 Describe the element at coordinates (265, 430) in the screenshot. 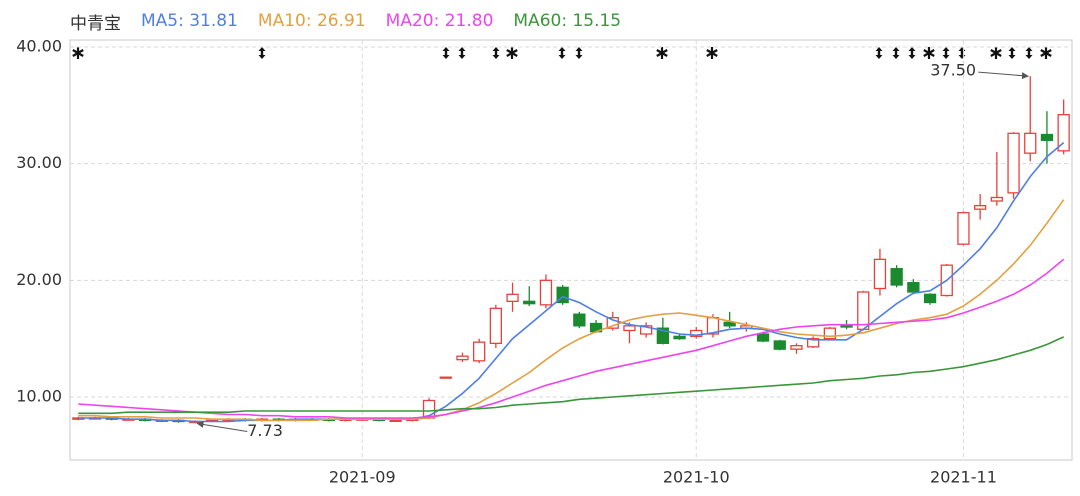

I see `annotation: 7.73` at that location.